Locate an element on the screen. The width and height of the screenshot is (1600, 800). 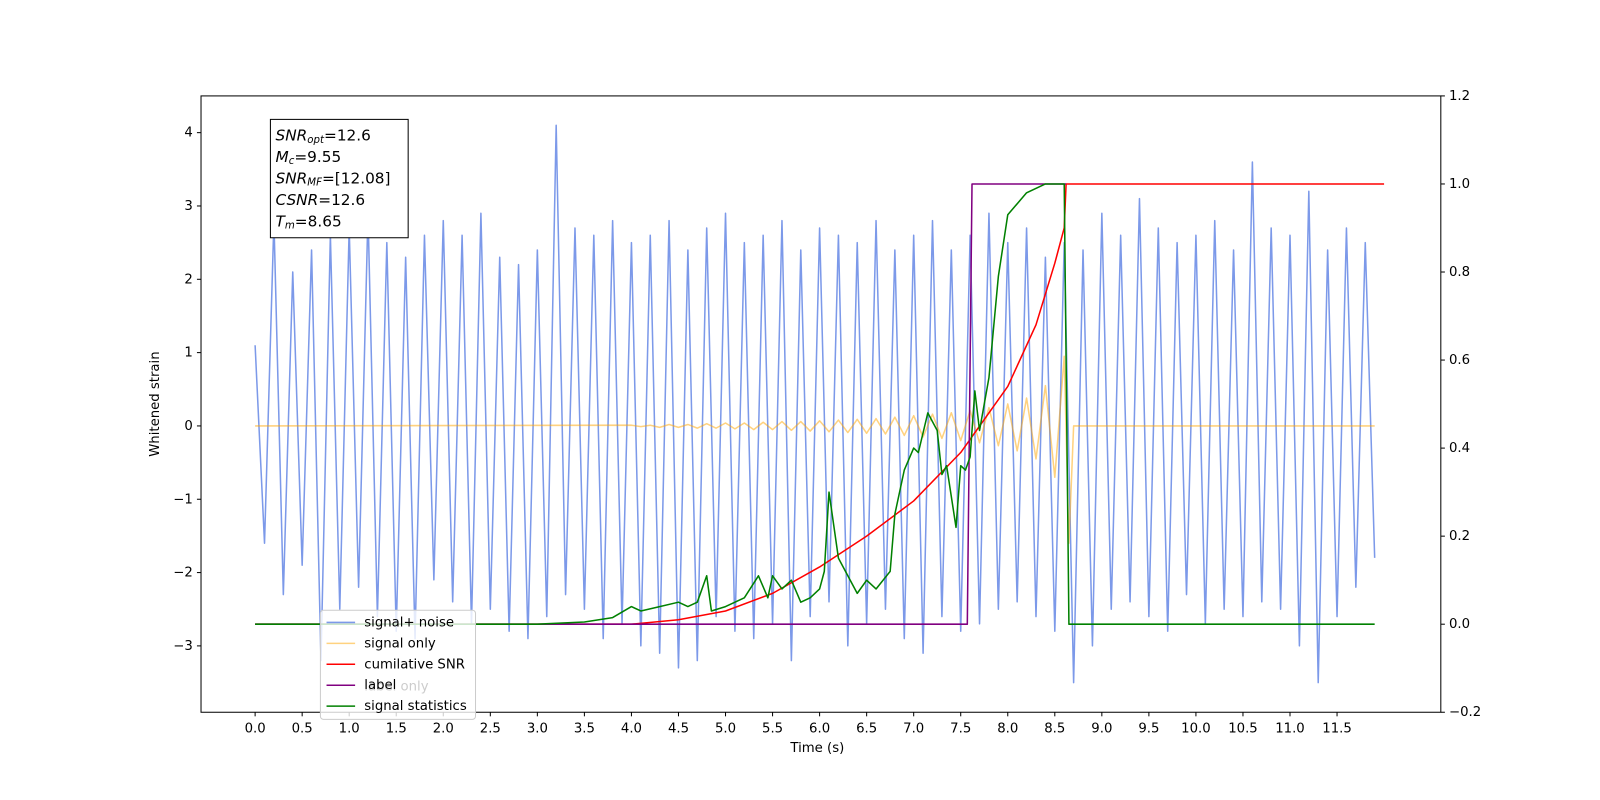
annotation-line: SNRopt=12.6 is located at coordinates (323, 136).